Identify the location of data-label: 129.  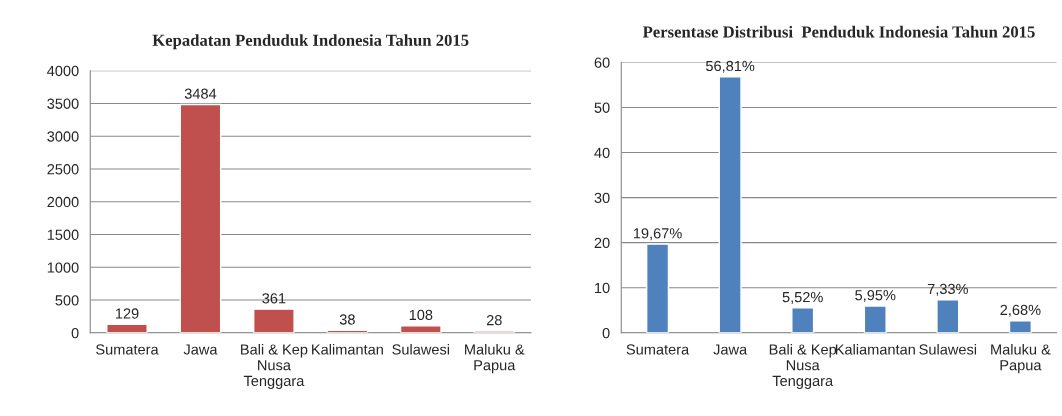
(127, 313).